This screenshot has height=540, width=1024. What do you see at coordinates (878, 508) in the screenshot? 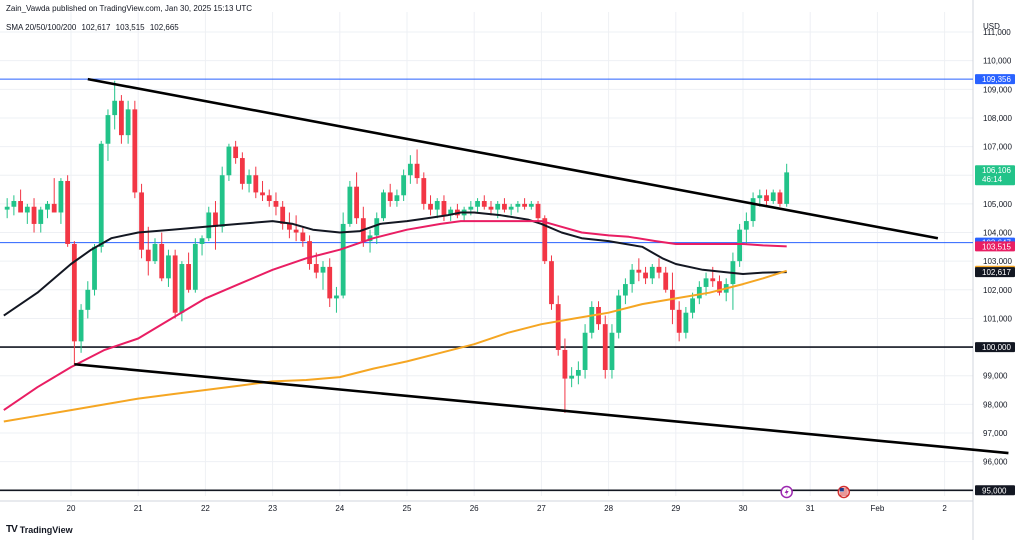
I see `x-tick-label: Feb` at bounding box center [878, 508].